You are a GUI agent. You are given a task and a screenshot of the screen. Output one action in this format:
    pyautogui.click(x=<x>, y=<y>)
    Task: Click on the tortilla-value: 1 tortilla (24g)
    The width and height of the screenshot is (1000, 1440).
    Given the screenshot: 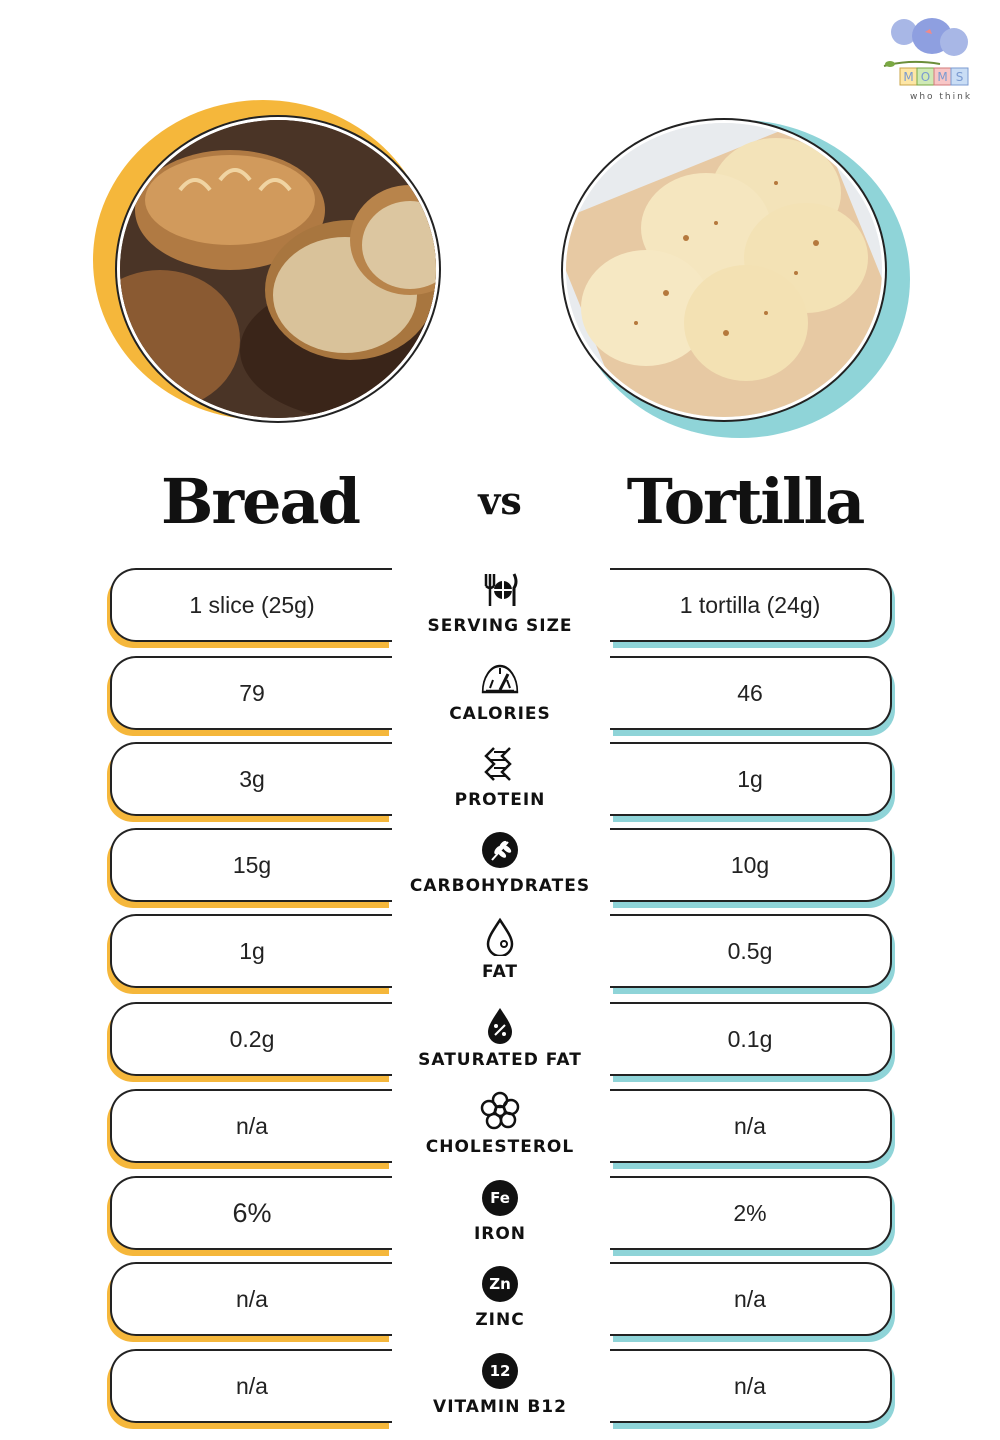 What is the action you would take?
    pyautogui.click(x=751, y=605)
    